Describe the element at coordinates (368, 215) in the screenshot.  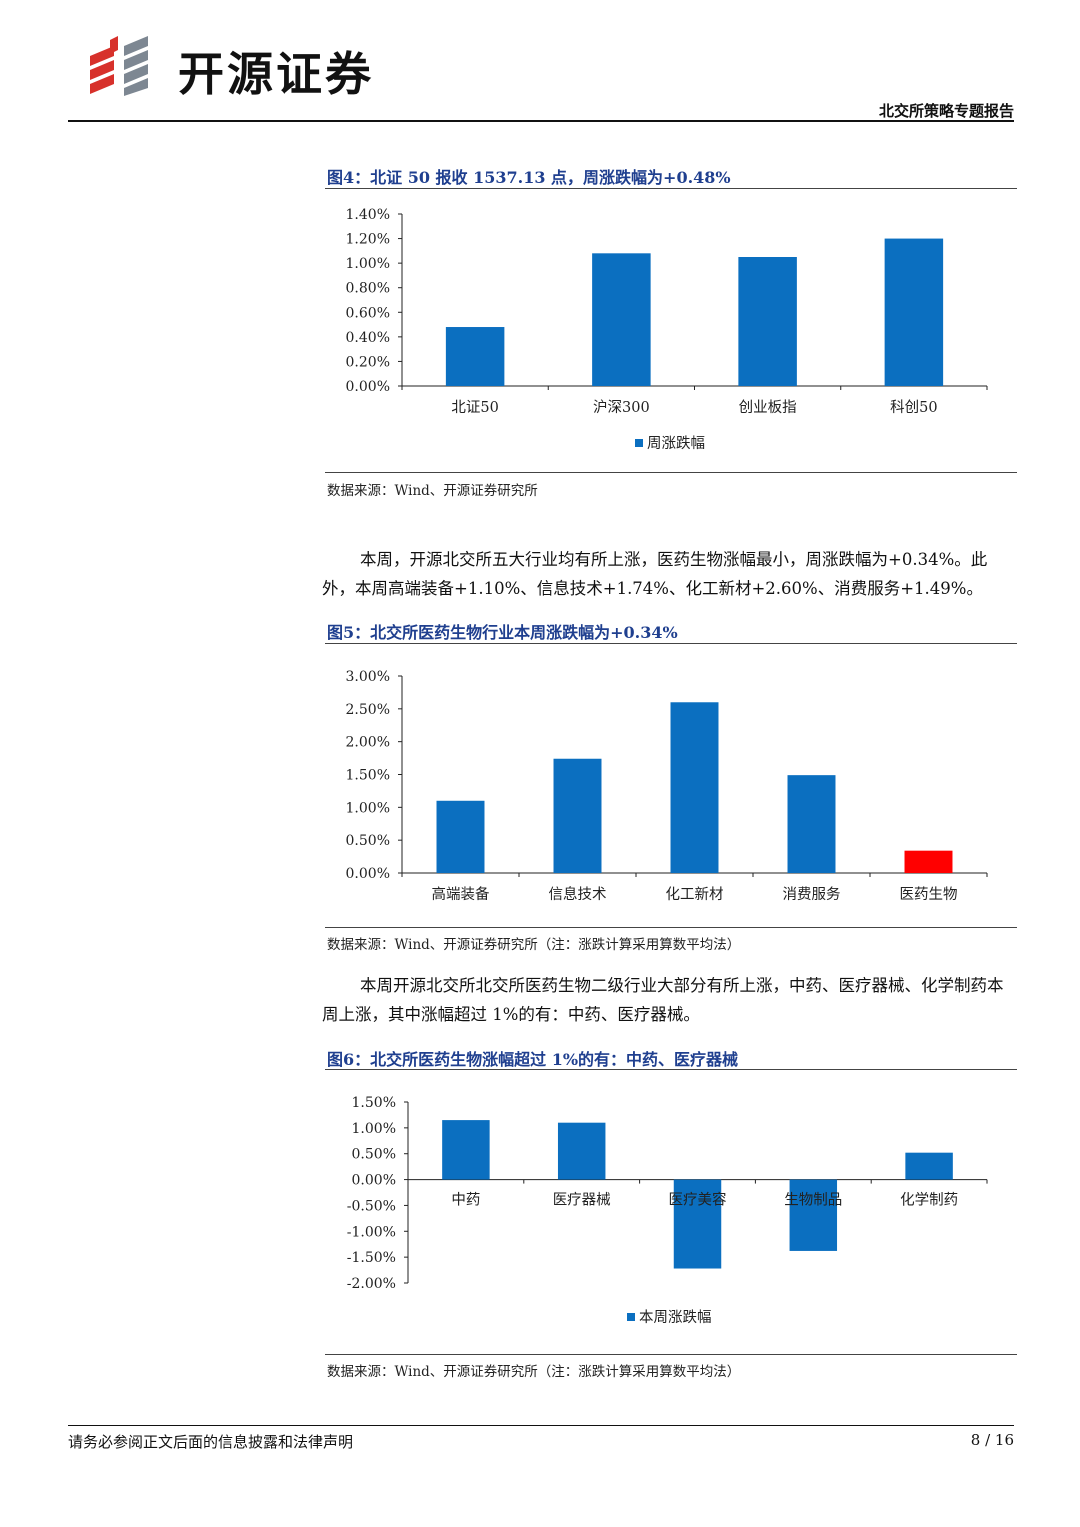
I see `fig4-y-tick-label: 1.40%` at that location.